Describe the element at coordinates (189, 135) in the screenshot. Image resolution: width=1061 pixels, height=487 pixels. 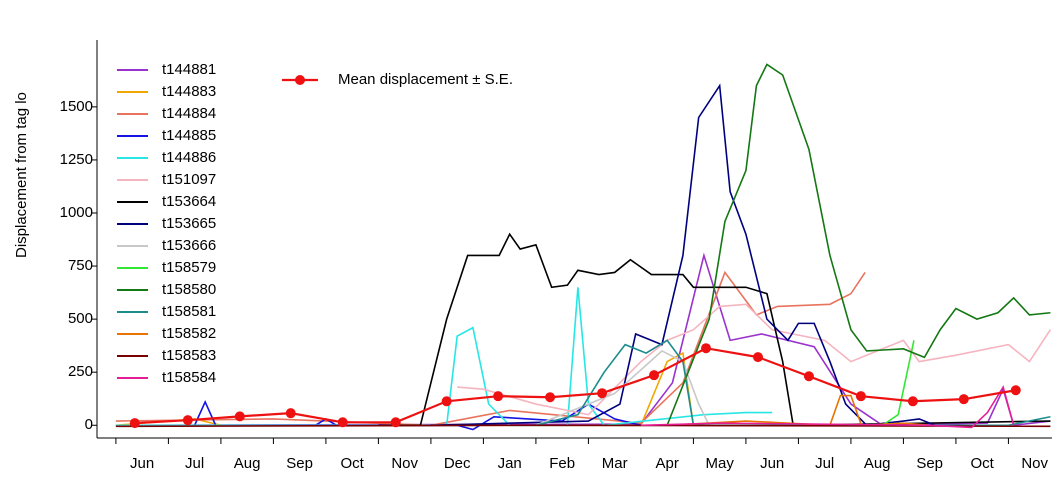
I see `legend-label: t144885` at that location.